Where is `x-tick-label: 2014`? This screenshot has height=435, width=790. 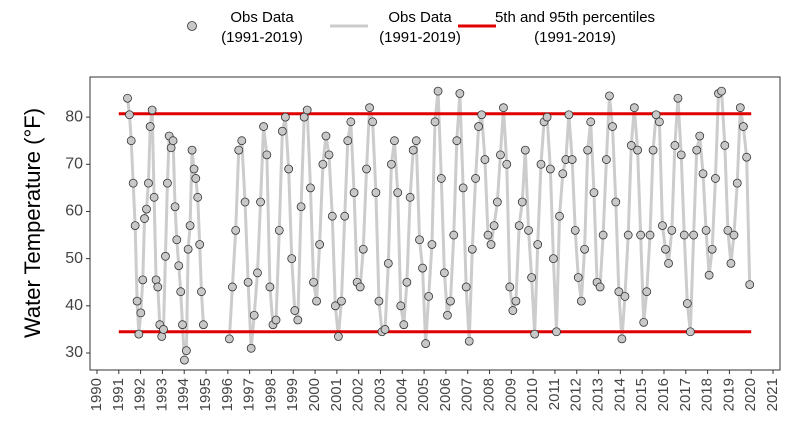 x-tick-label: 2014 is located at coordinates (619, 394).